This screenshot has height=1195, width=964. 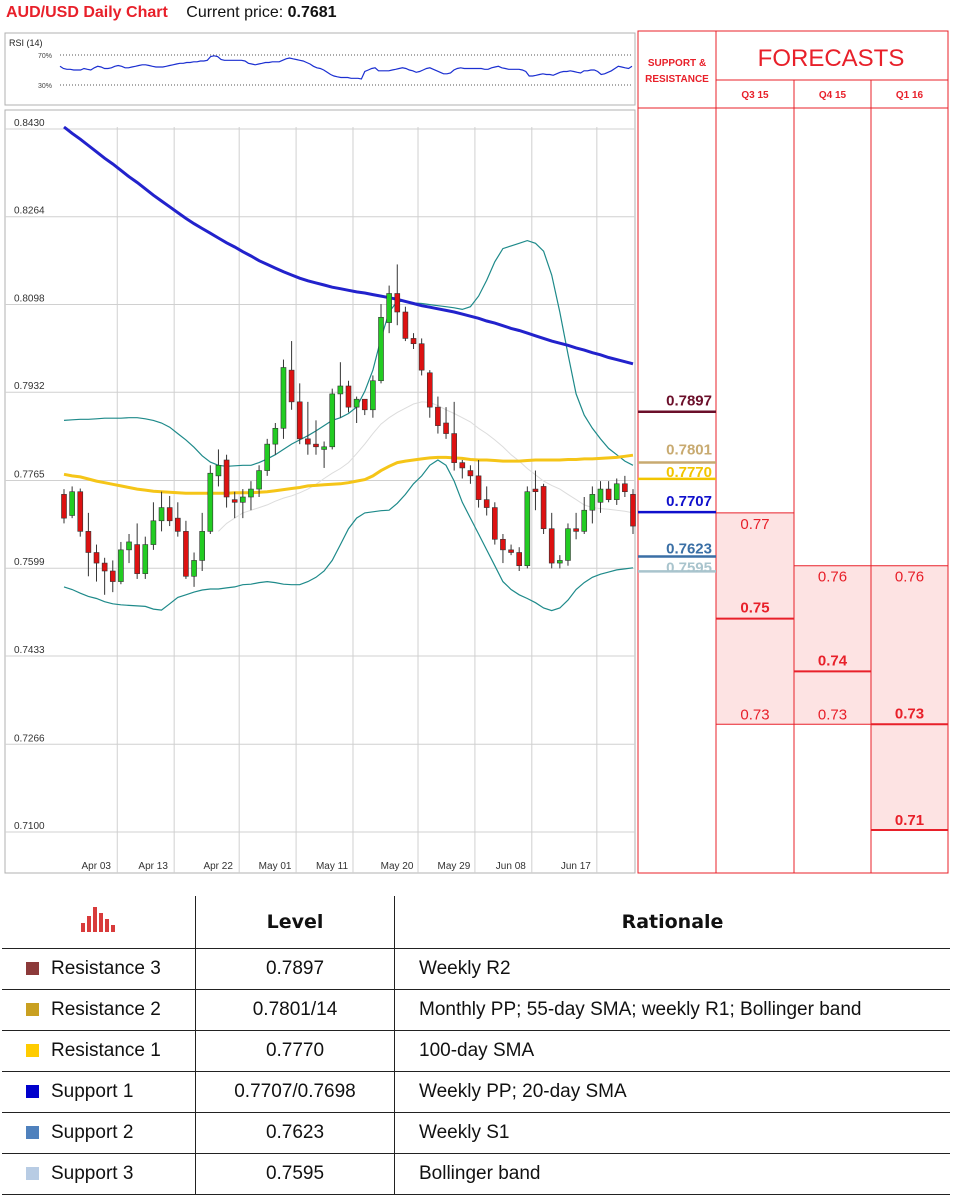 I want to click on forecast-high-value: 0.77, so click(x=754, y=524).